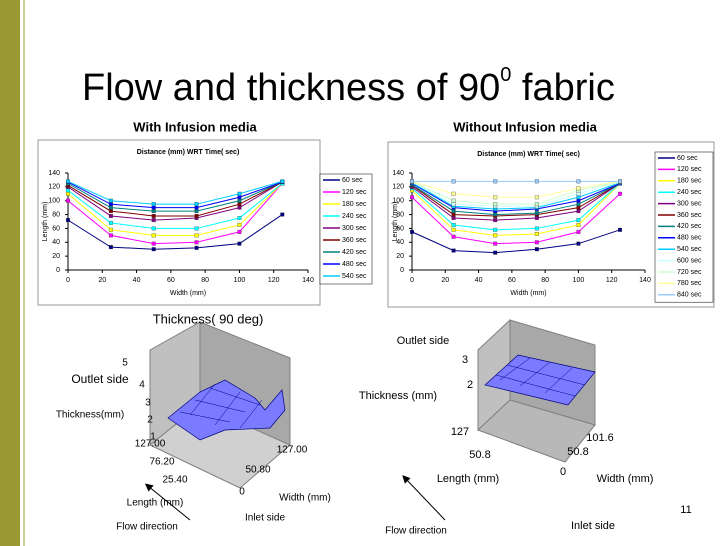  Describe the element at coordinates (525, 126) in the screenshot. I see `right-heading: Without Infusion media` at that location.